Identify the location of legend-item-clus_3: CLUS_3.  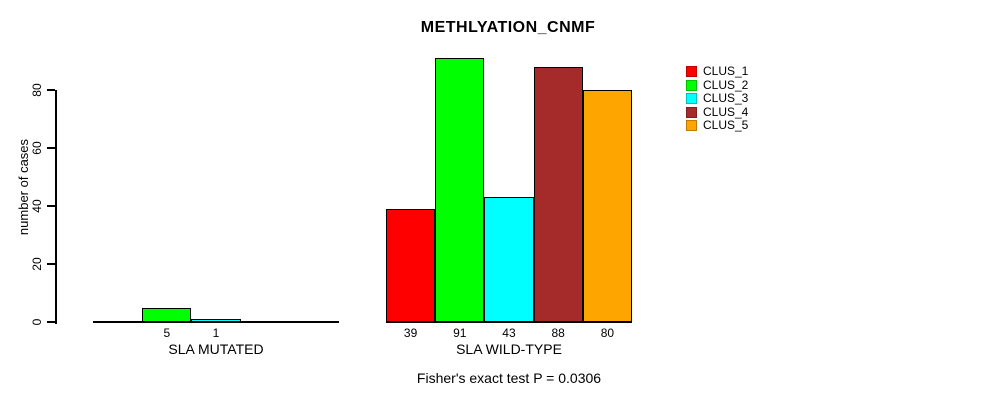
(717, 98).